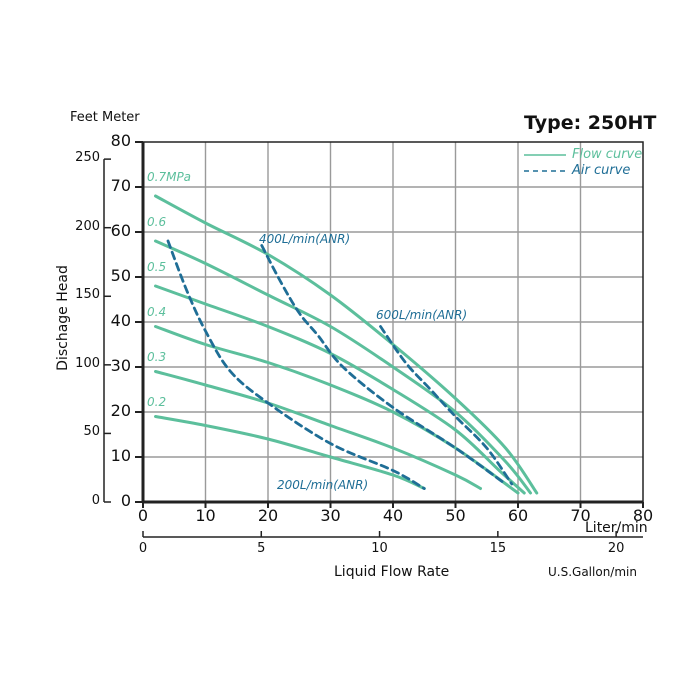 This screenshot has width=700, height=700. I want to click on series-label-0.3: 0.3, so click(157, 357).